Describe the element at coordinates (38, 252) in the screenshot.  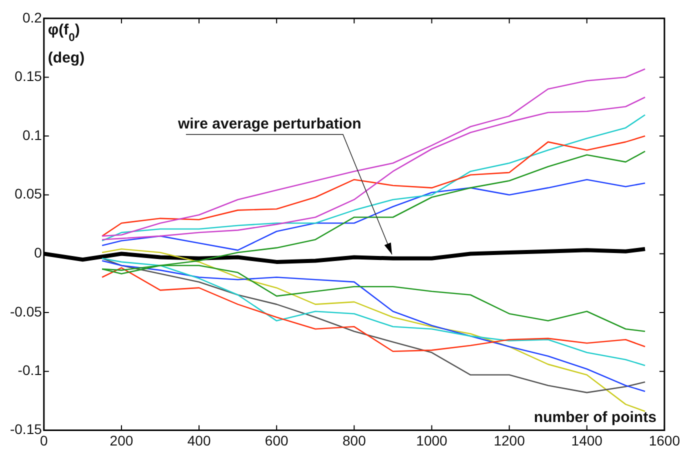
I see `y-tick-label: 0` at that location.